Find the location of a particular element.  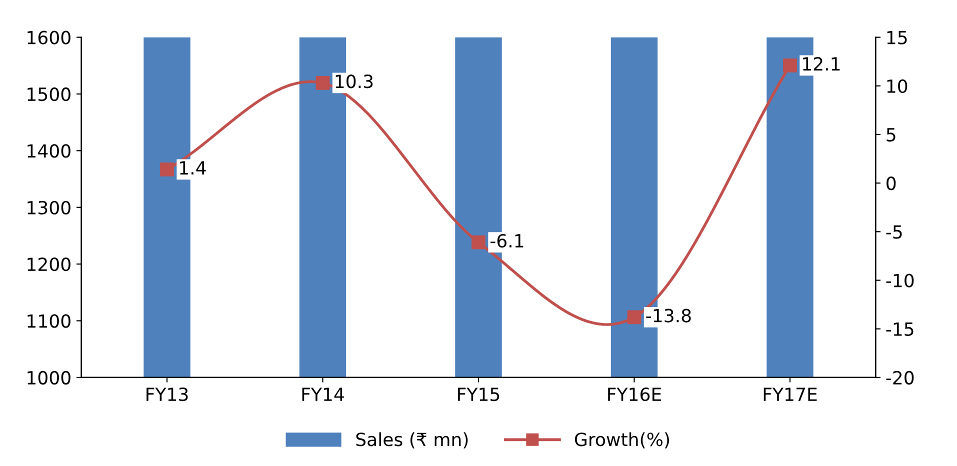

legend-label: Sales (₹ mn) is located at coordinates (412, 440).